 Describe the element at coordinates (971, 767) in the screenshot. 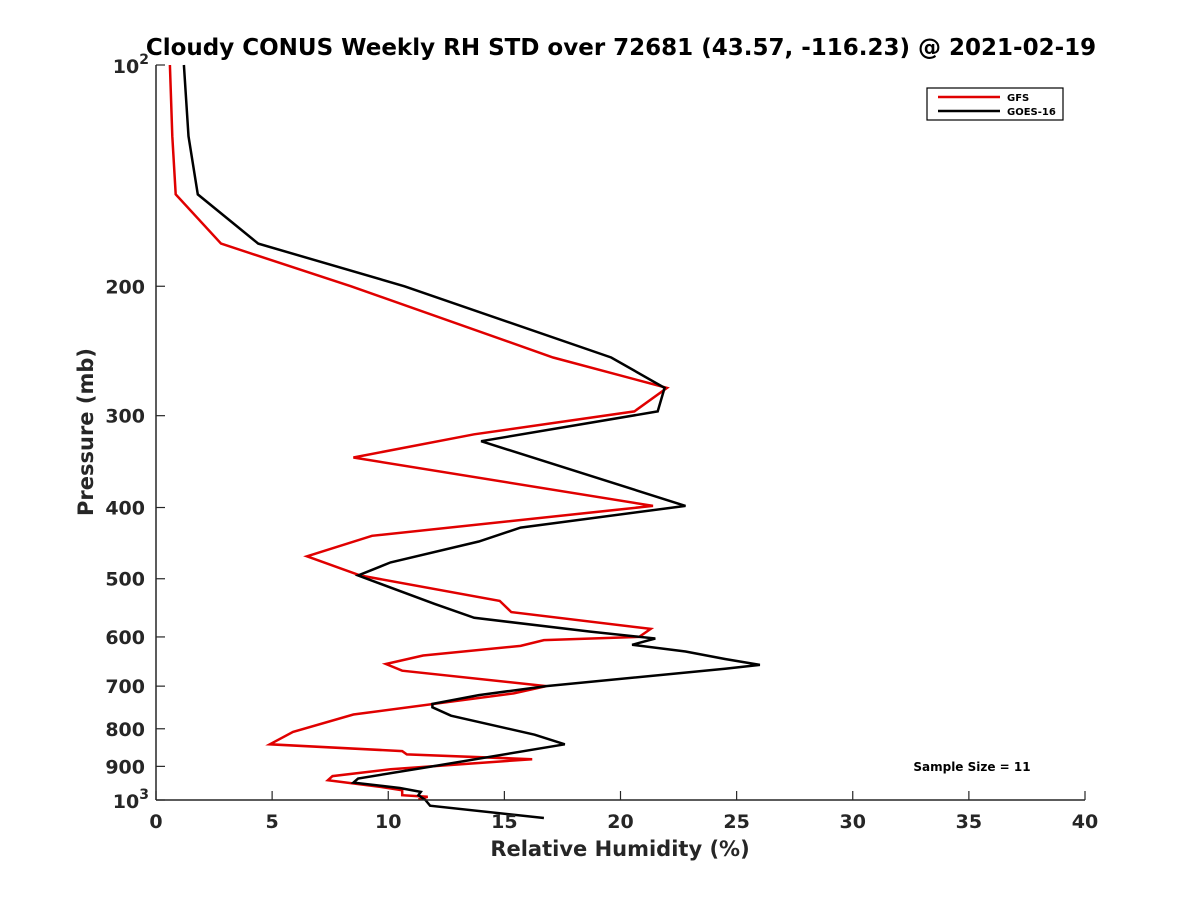

I see `sample-size-annotation: Sample Size = 11` at that location.